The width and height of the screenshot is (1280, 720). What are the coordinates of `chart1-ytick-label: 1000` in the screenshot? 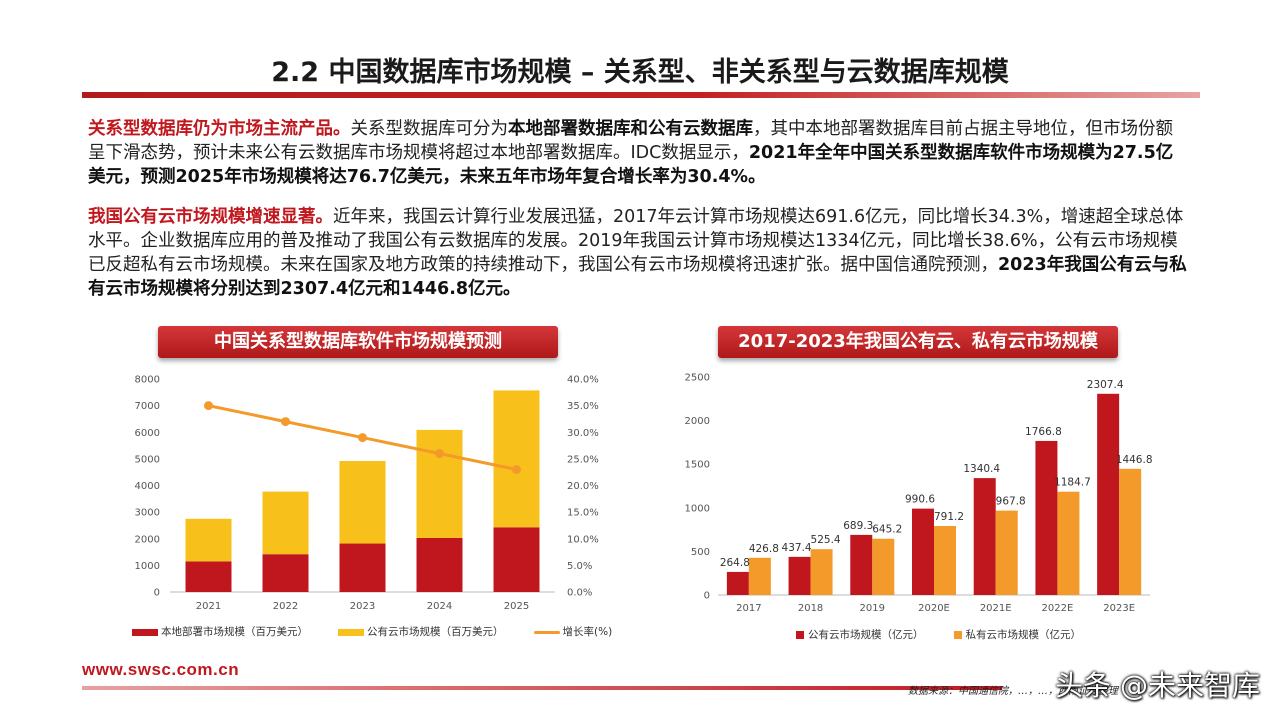 It's located at (147, 566).